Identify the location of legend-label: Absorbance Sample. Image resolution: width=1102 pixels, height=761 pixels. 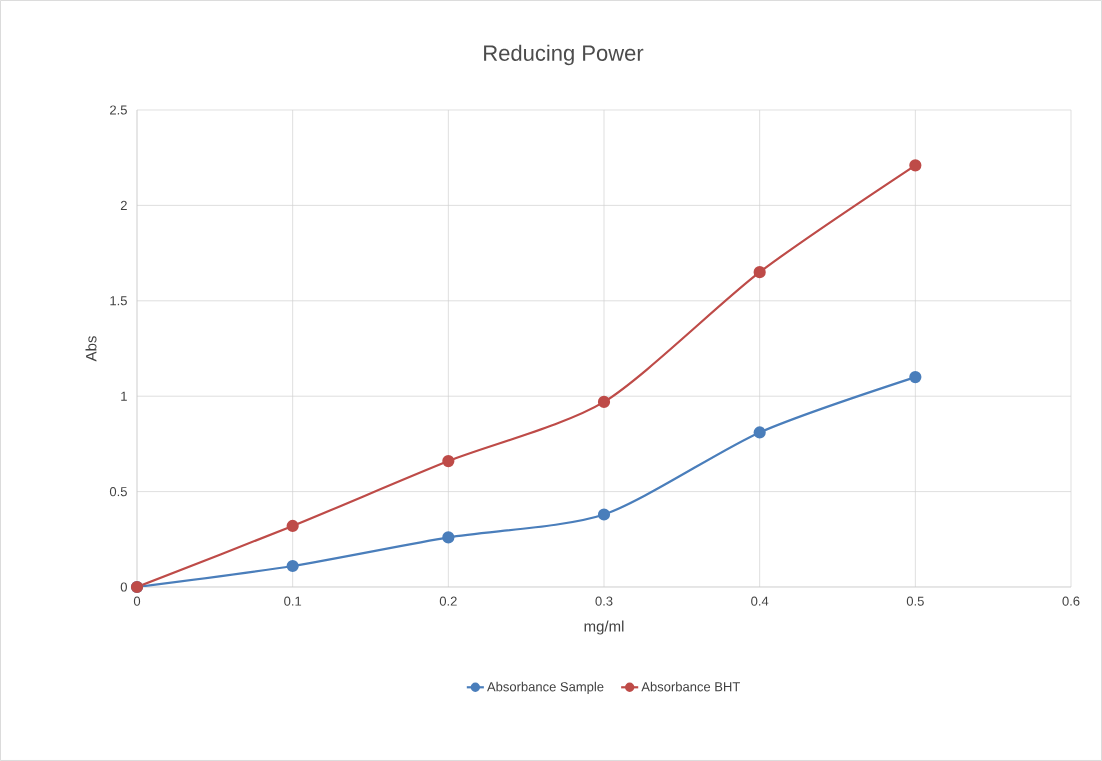
(545, 687).